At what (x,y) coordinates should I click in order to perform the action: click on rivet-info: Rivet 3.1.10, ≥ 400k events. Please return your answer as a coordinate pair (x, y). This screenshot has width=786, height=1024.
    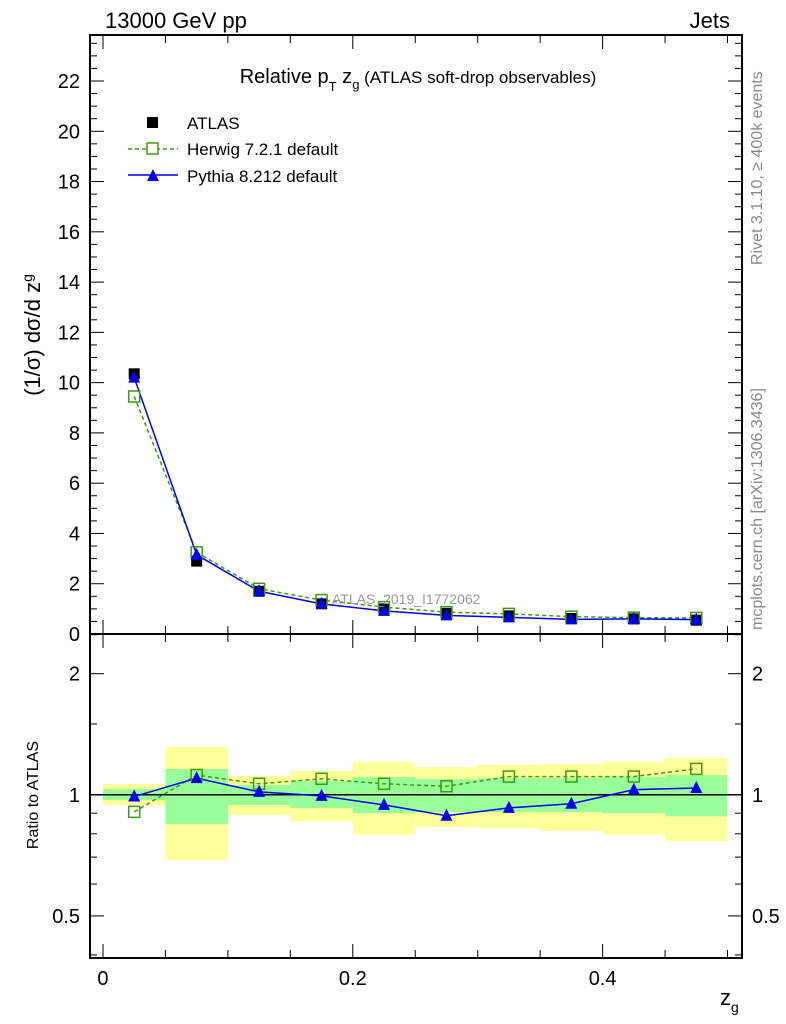
    Looking at the image, I should click on (757, 168).